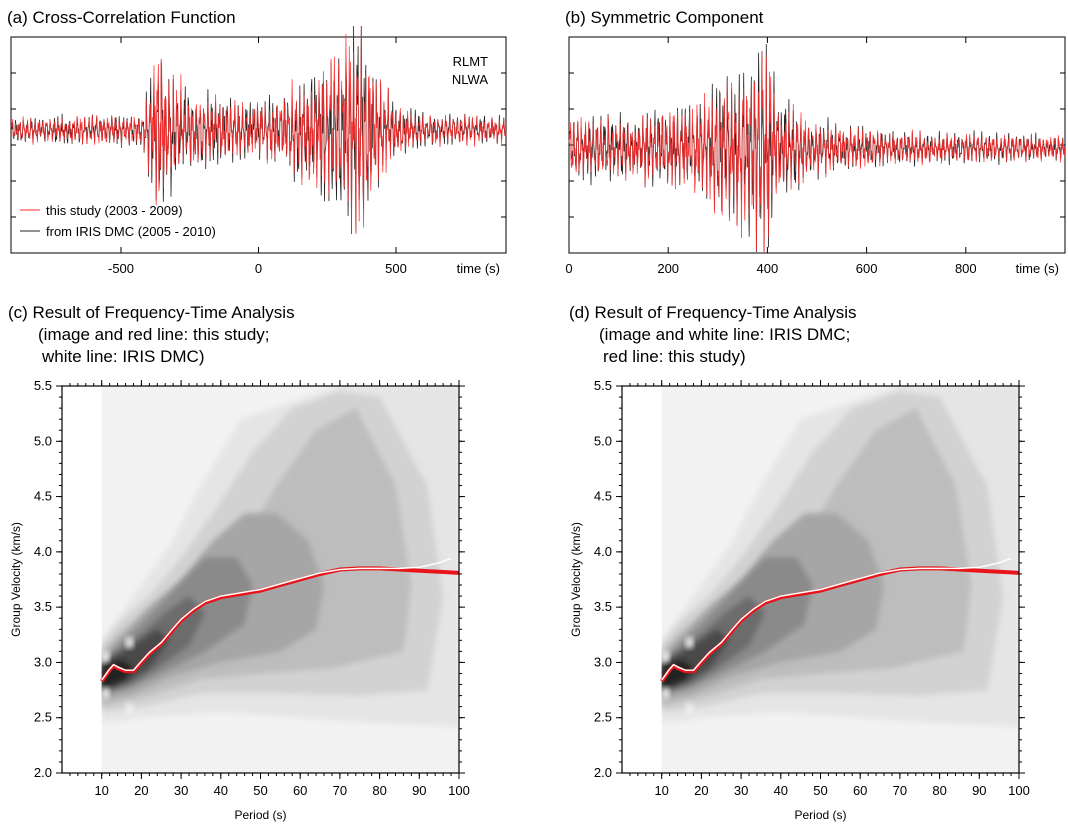 The image size is (1068, 834). What do you see at coordinates (154, 334) in the screenshot?
I see `panel-subtitle: (image and red line: this study;` at bounding box center [154, 334].